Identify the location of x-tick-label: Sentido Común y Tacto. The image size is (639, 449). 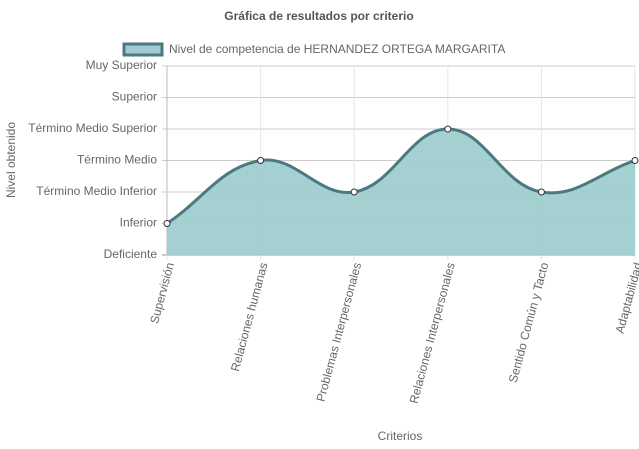
(529, 323).